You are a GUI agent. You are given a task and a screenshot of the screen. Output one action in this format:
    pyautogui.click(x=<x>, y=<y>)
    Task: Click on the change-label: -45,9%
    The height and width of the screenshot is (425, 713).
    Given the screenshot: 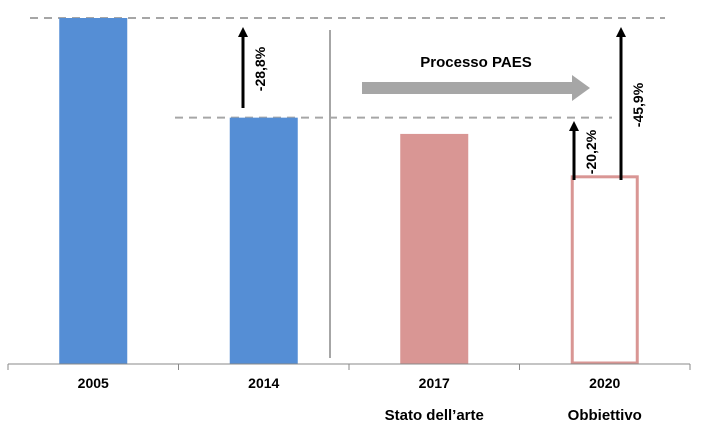 What is the action you would take?
    pyautogui.click(x=638, y=104)
    